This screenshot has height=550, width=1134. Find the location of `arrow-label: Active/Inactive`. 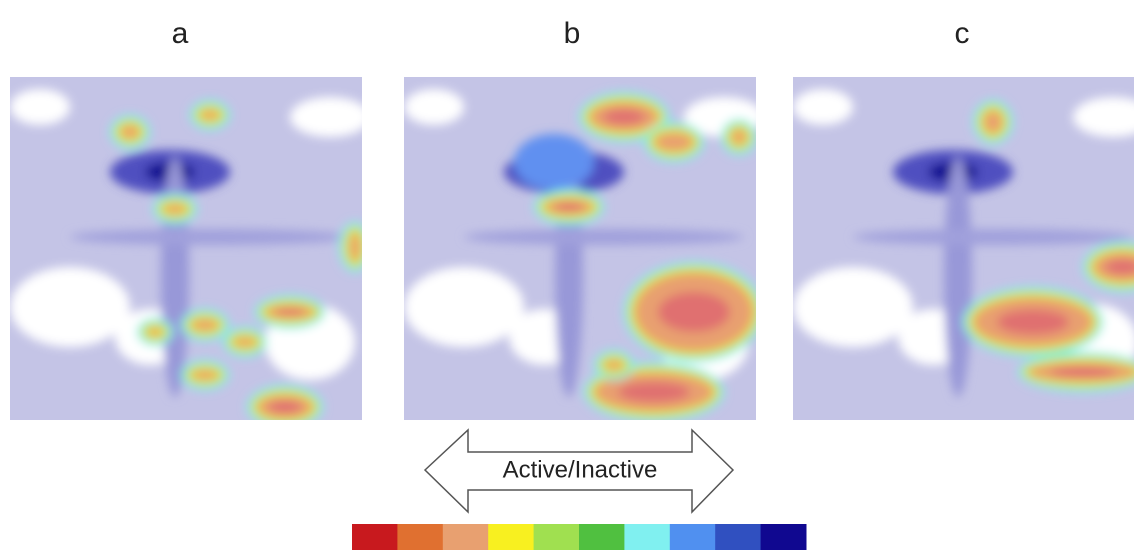

arrow-label: Active/Inactive is located at coordinates (580, 469).